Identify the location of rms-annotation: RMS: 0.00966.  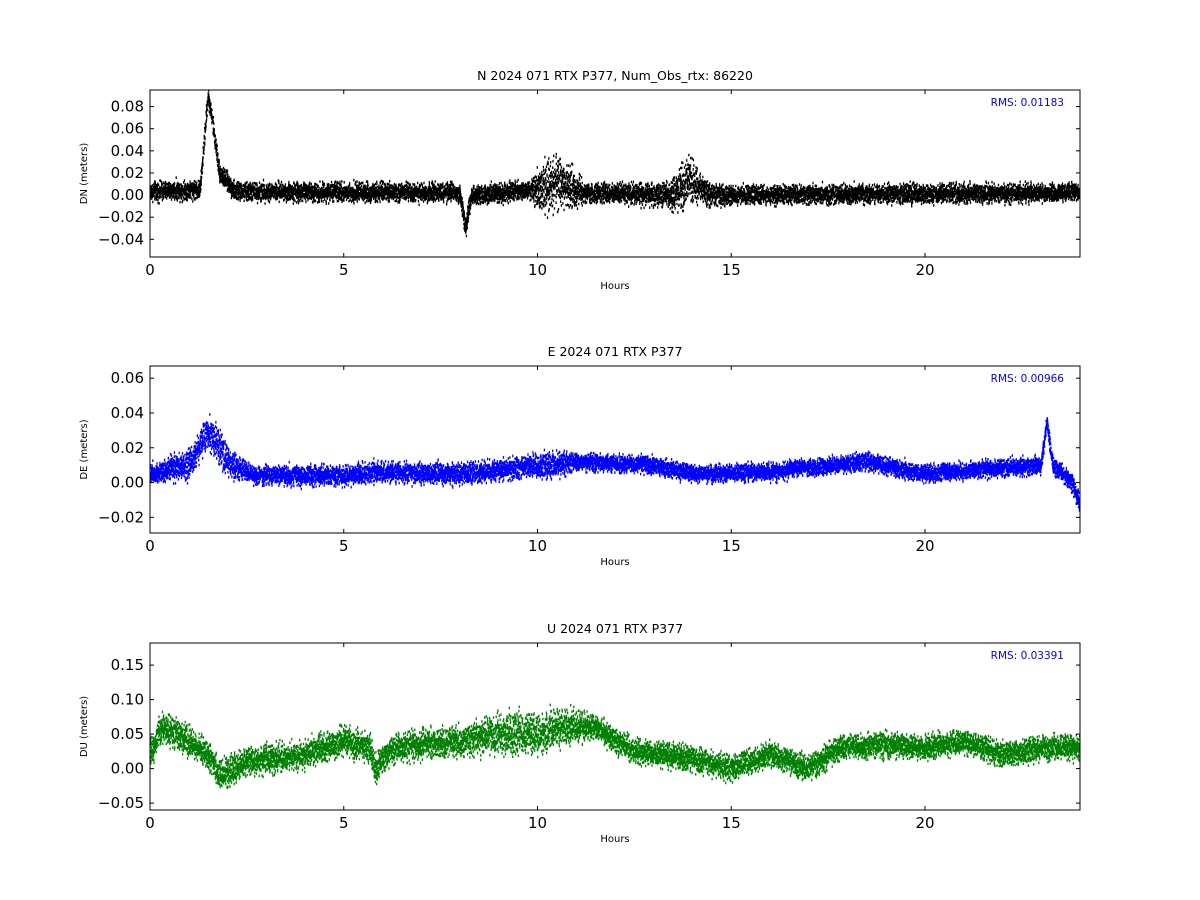
(1028, 379).